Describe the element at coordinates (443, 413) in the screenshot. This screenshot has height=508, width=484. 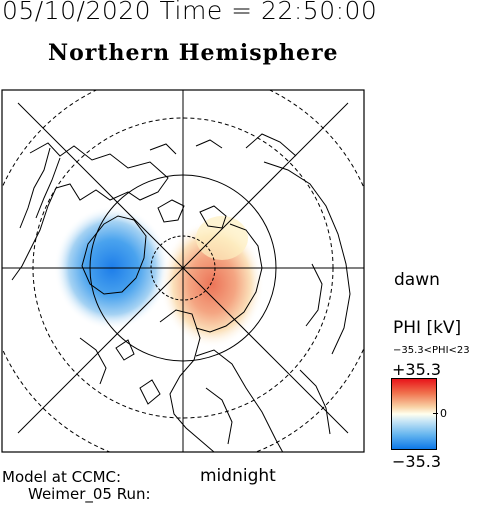
I see `colorbar-zero-label: 0` at that location.